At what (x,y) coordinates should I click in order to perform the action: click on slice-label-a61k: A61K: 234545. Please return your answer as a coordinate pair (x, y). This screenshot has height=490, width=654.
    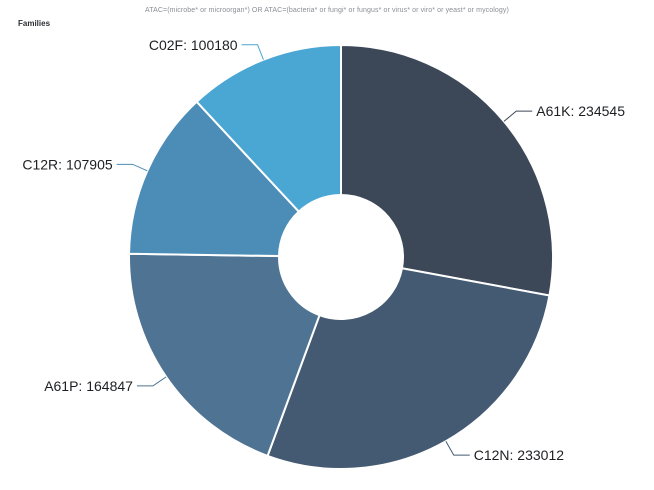
    Looking at the image, I should click on (580, 111).